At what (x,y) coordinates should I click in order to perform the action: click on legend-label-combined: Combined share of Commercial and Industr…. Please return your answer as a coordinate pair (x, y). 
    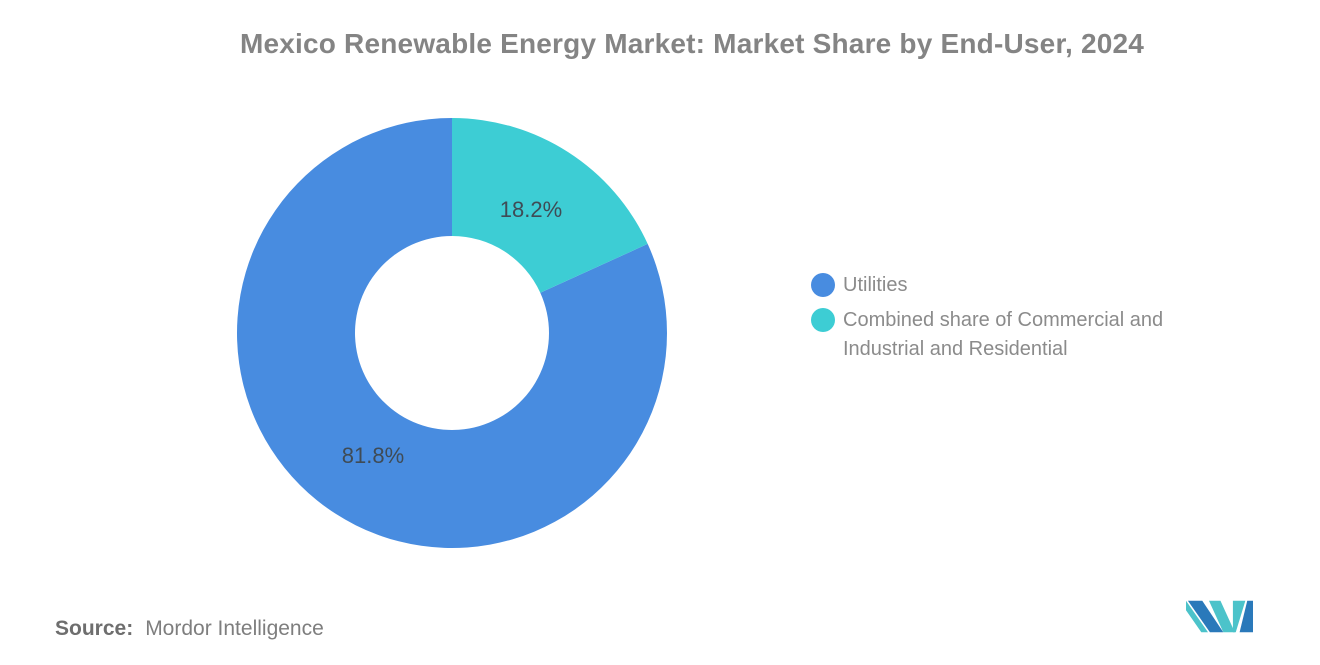
    Looking at the image, I should click on (1003, 334).